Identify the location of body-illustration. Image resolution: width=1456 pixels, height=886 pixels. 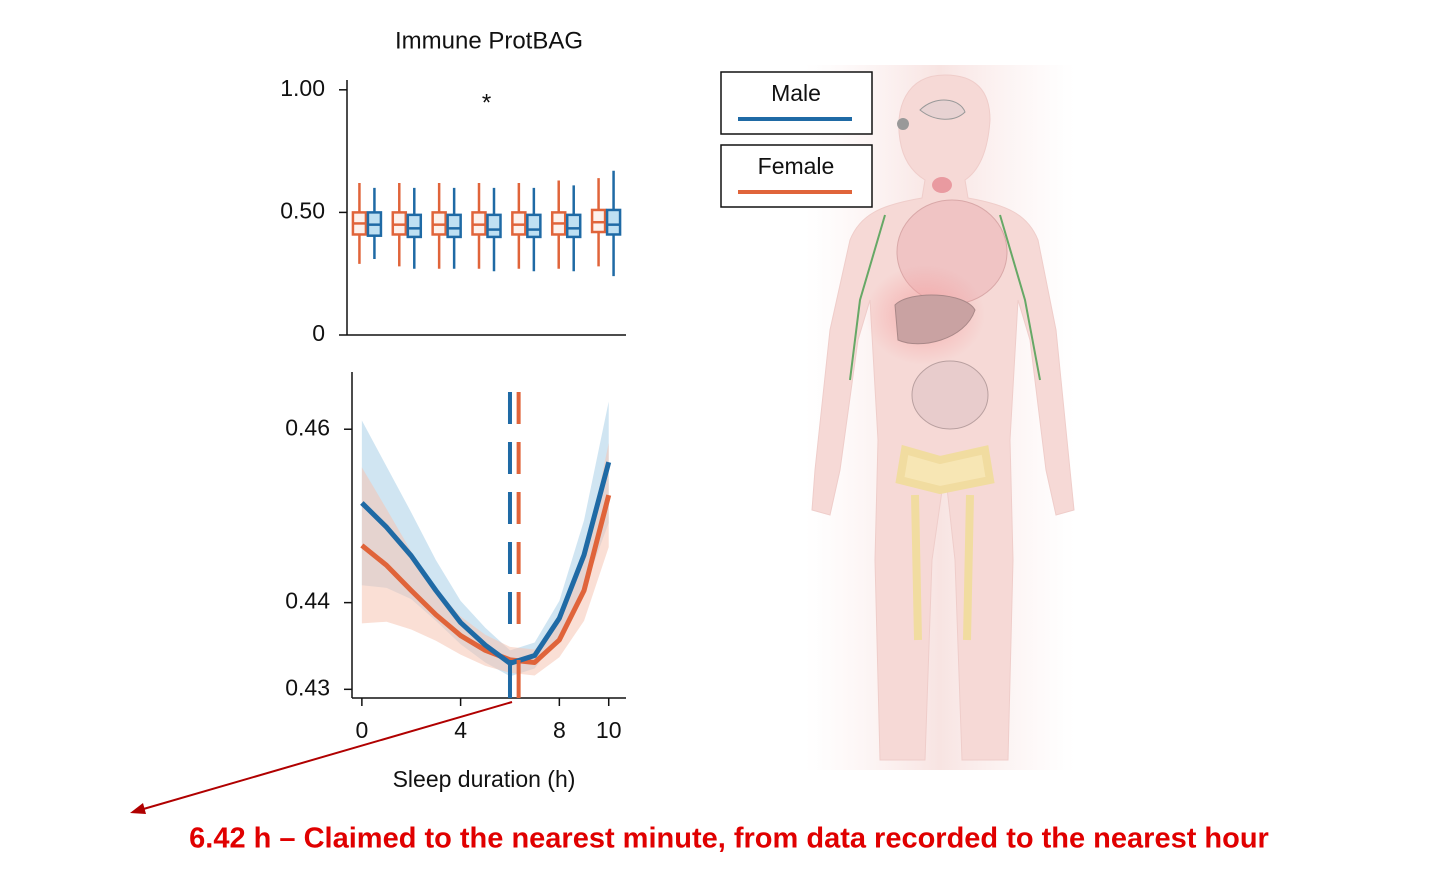
(940, 417).